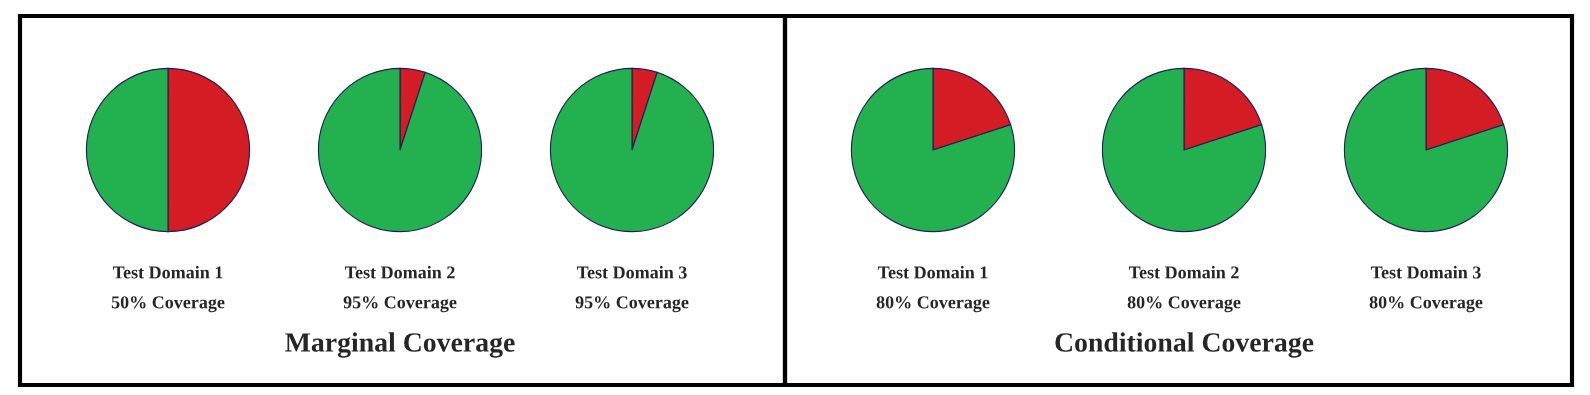  What do you see at coordinates (400, 345) in the screenshot?
I see `text: Marginal Coverage` at bounding box center [400, 345].